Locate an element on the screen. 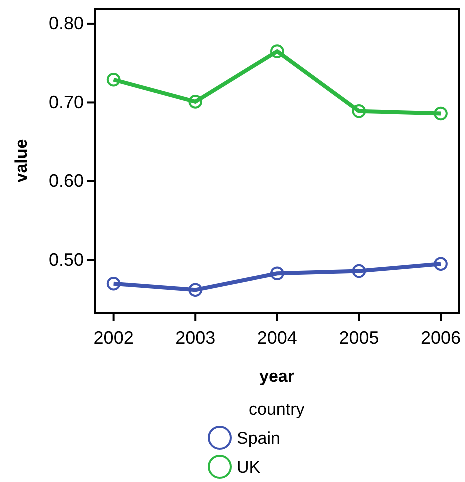 This screenshot has height=482, width=465. x-tick-label: 2006 is located at coordinates (441, 338).